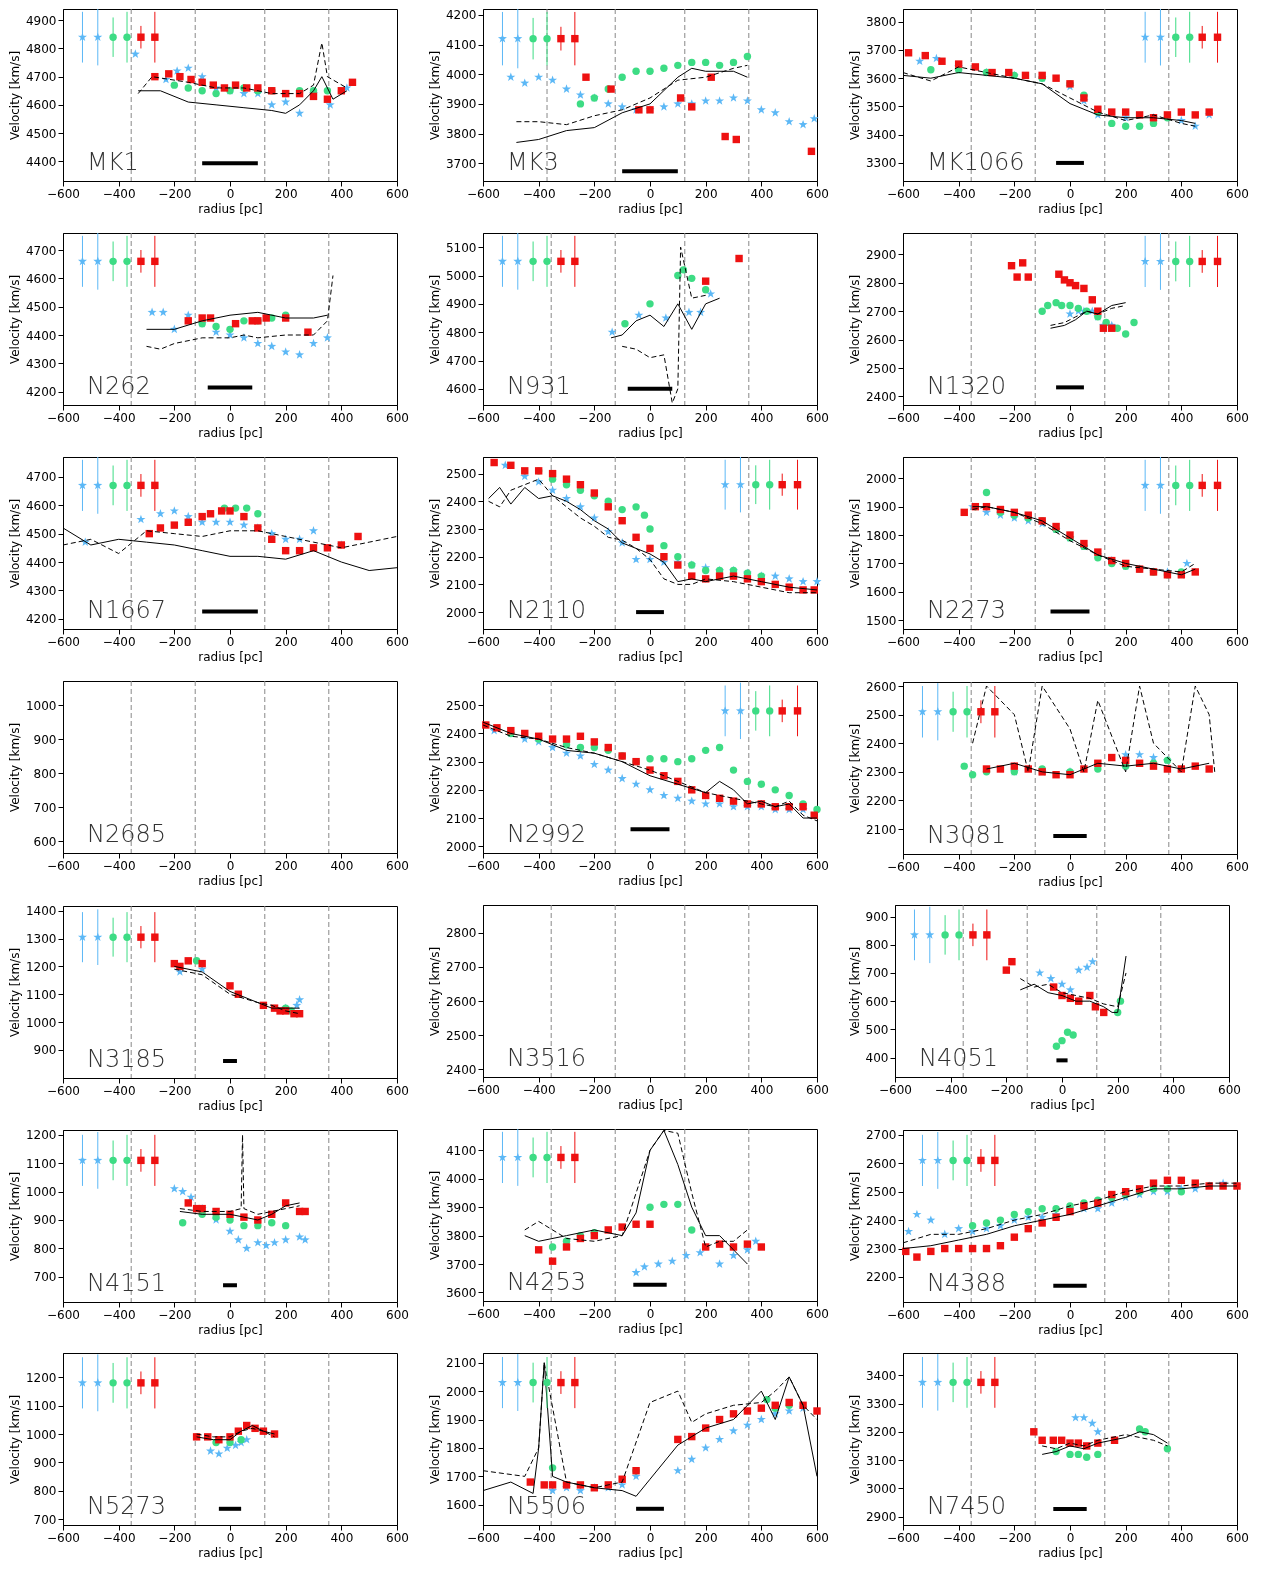  Describe the element at coordinates (461, 1476) in the screenshot. I see `y-tick-label: 1700` at that location.